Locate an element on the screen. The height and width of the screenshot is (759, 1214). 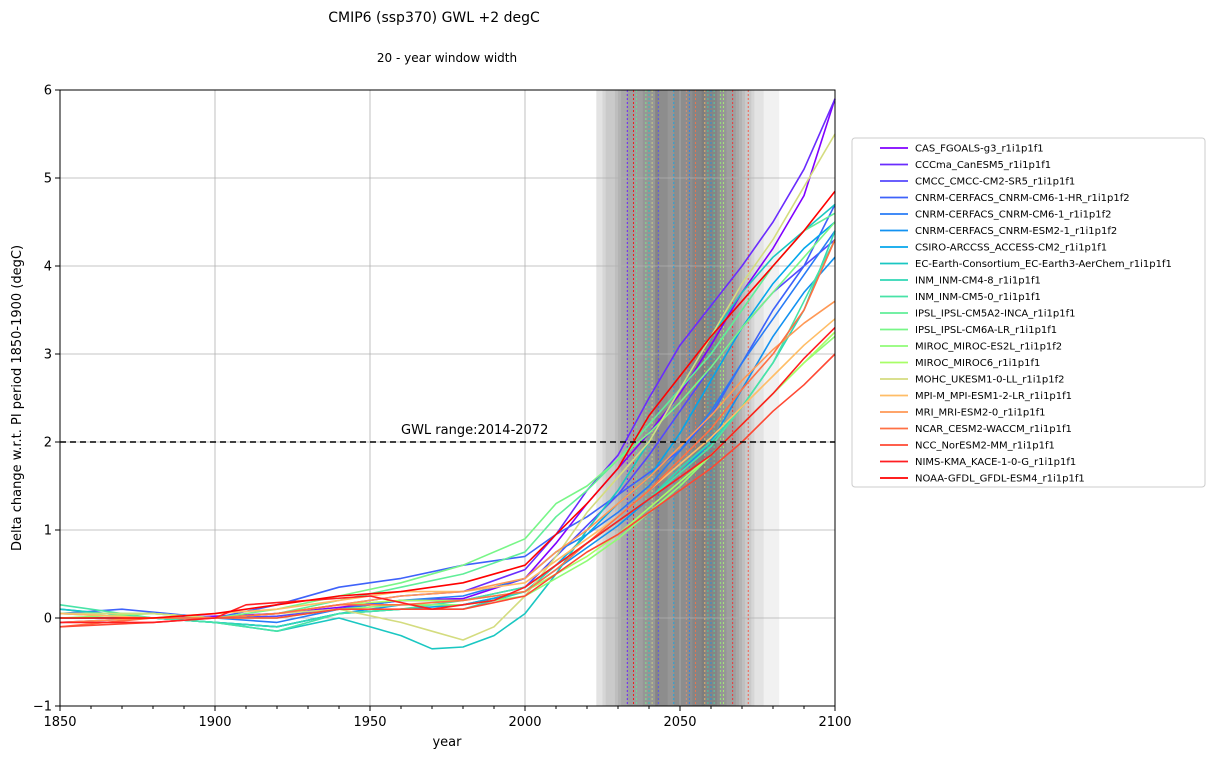
y-tick-label: 1 is located at coordinates (48, 531).